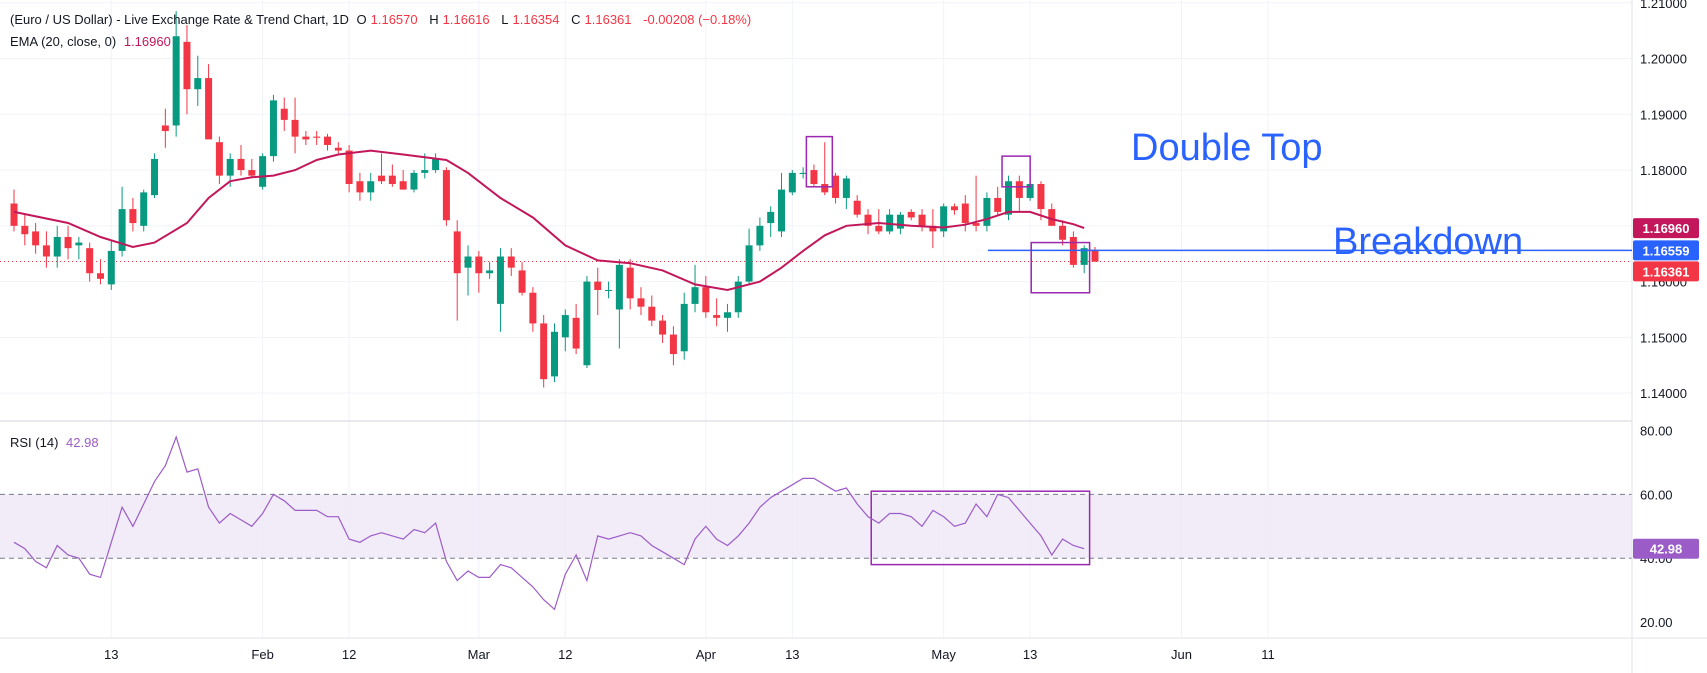 This screenshot has height=673, width=1707. Describe the element at coordinates (549, 220) in the screenshot. I see `ema-polyline` at that location.